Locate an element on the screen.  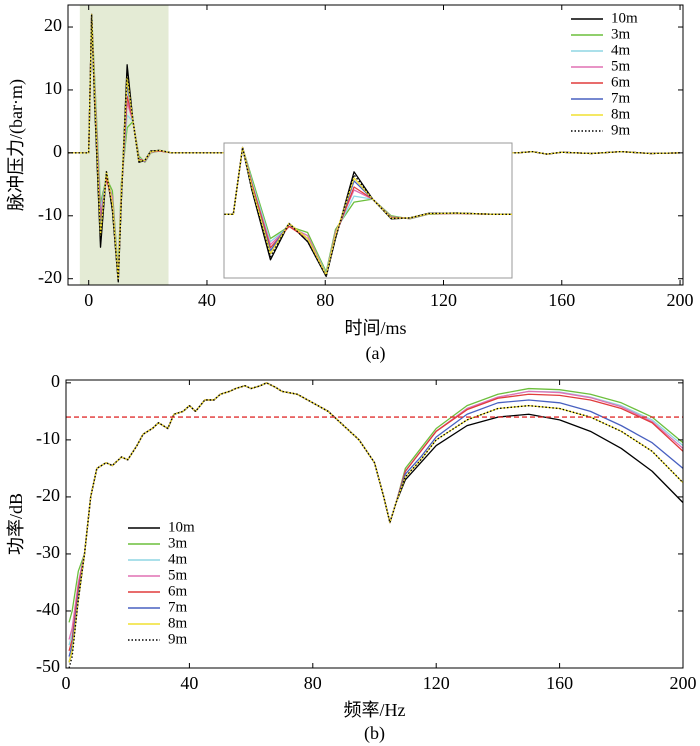
inset-series-line is located at coordinates (368, 212).